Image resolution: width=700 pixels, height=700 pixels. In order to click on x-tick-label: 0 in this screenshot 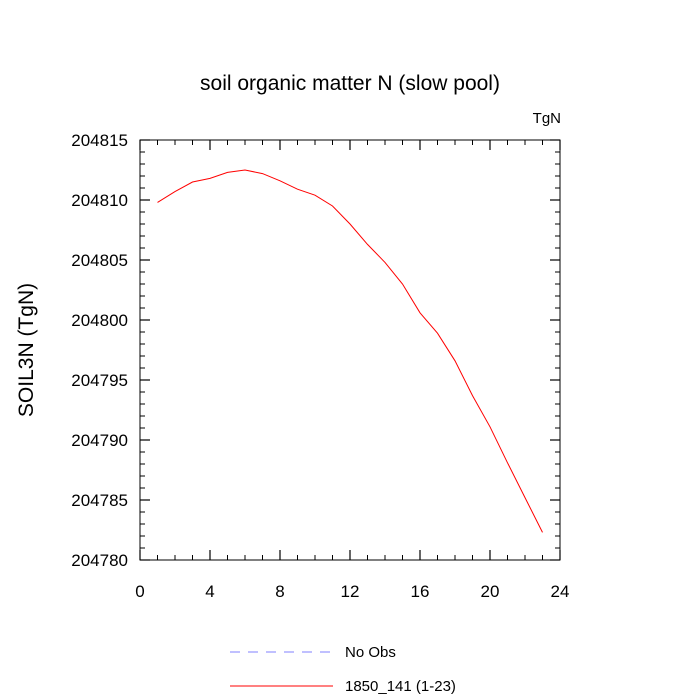, I will do `click(139, 591)`.